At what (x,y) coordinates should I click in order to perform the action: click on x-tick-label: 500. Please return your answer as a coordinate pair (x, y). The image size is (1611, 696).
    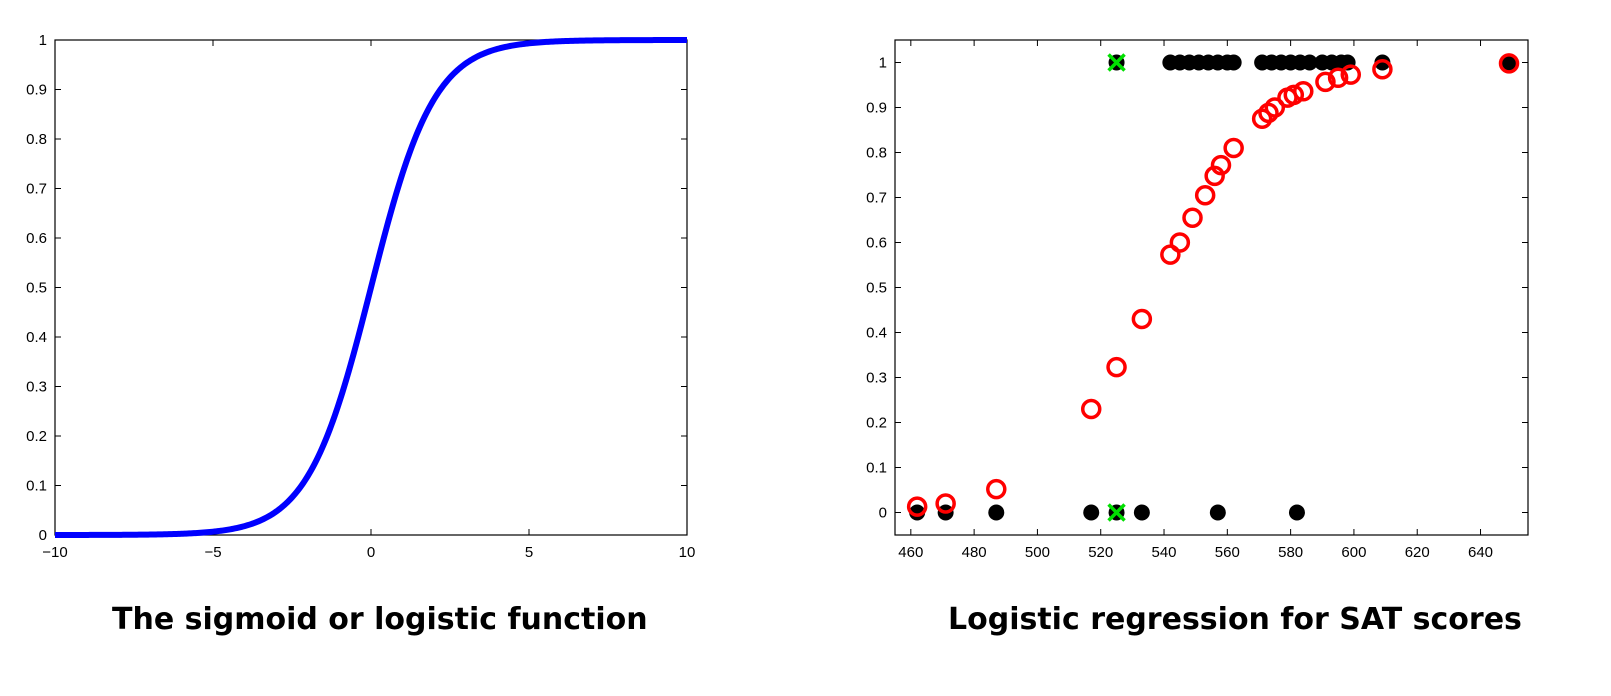
    Looking at the image, I should click on (1037, 552).